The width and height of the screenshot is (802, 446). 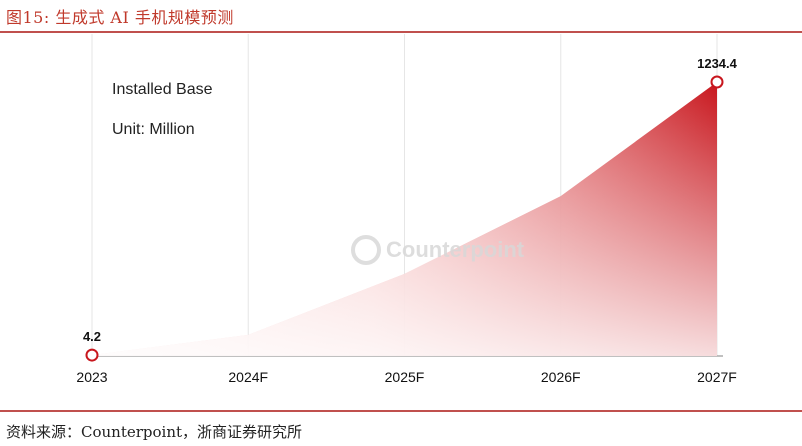 I want to click on x-tick-label: 2023, so click(x=91, y=377).